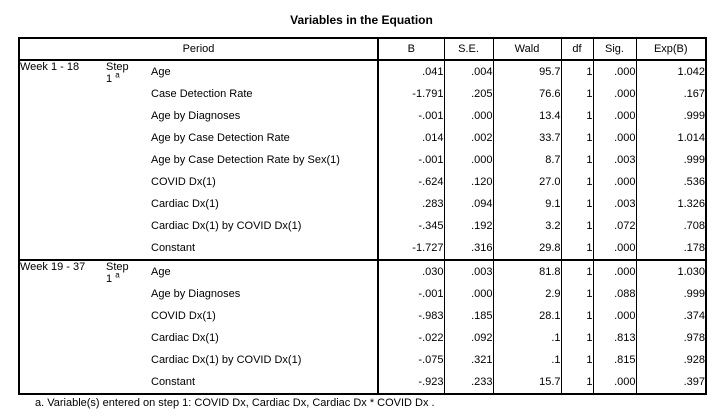 The height and width of the screenshot is (420, 719). What do you see at coordinates (526, 226) in the screenshot?
I see `cell-wald: 3.2` at bounding box center [526, 226].